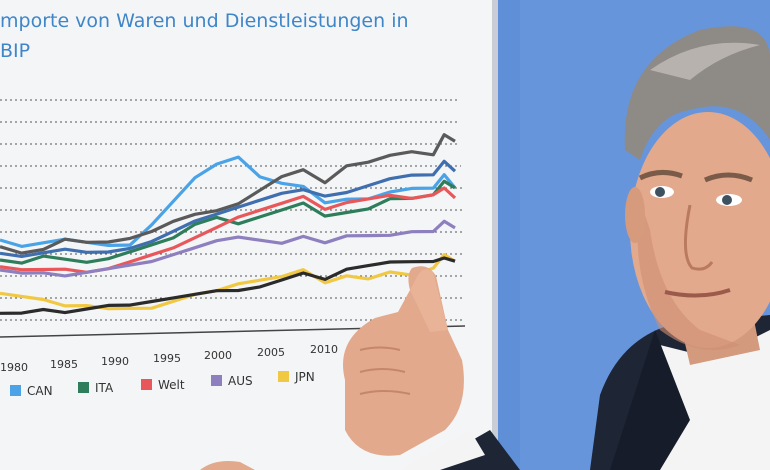  Describe the element at coordinates (204, 21) in the screenshot. I see `chart-title-line-1: mporte von Waren und Dienstleistungen in` at that location.